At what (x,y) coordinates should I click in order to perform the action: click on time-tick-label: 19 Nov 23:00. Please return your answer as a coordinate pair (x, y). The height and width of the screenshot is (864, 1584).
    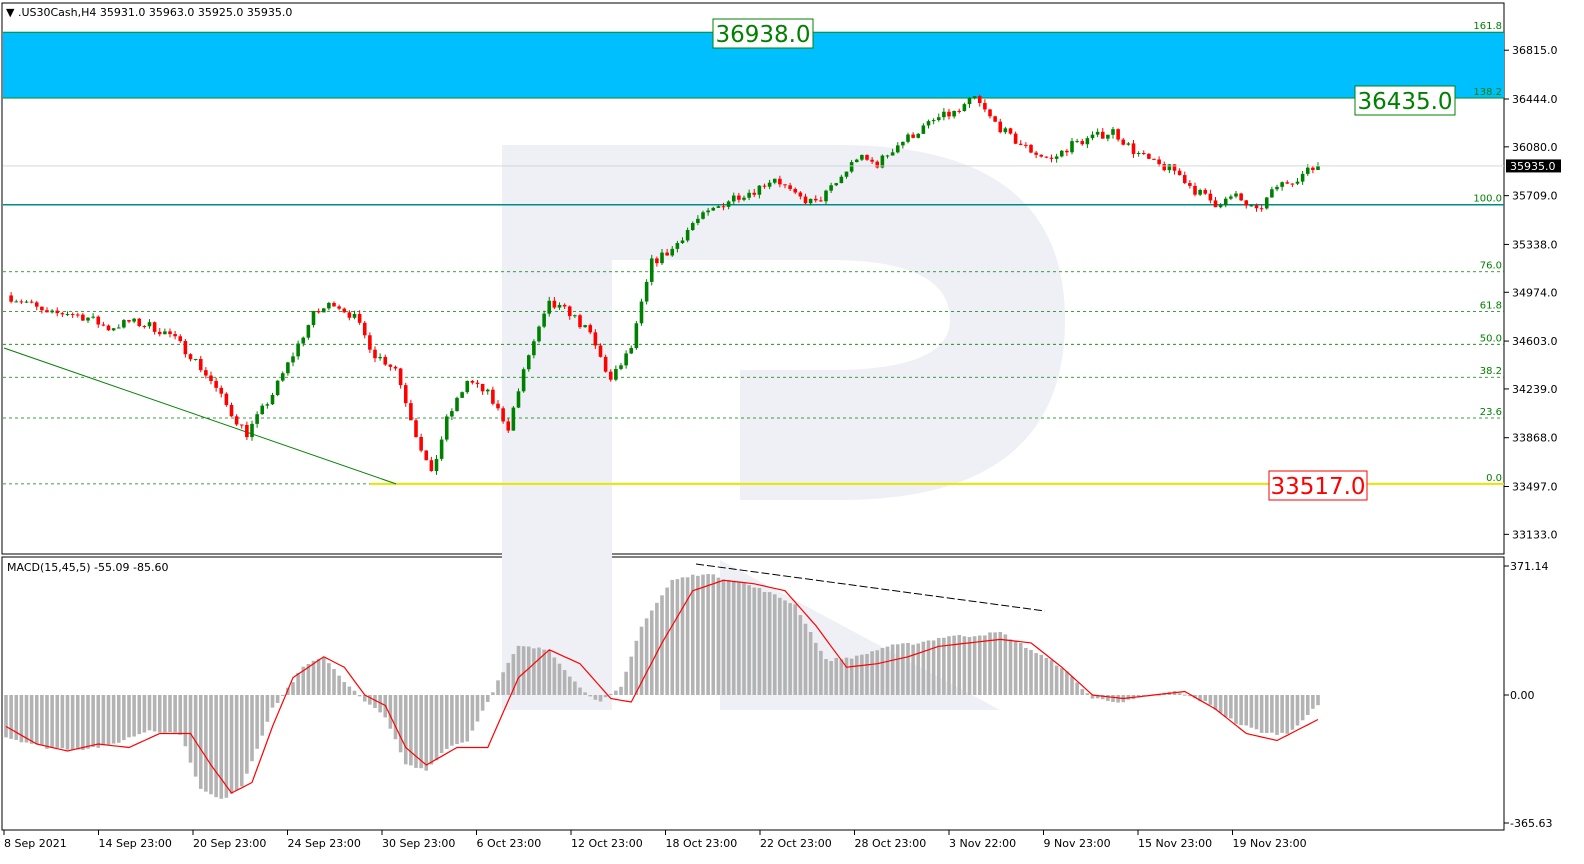
    Looking at the image, I should click on (1270, 843).